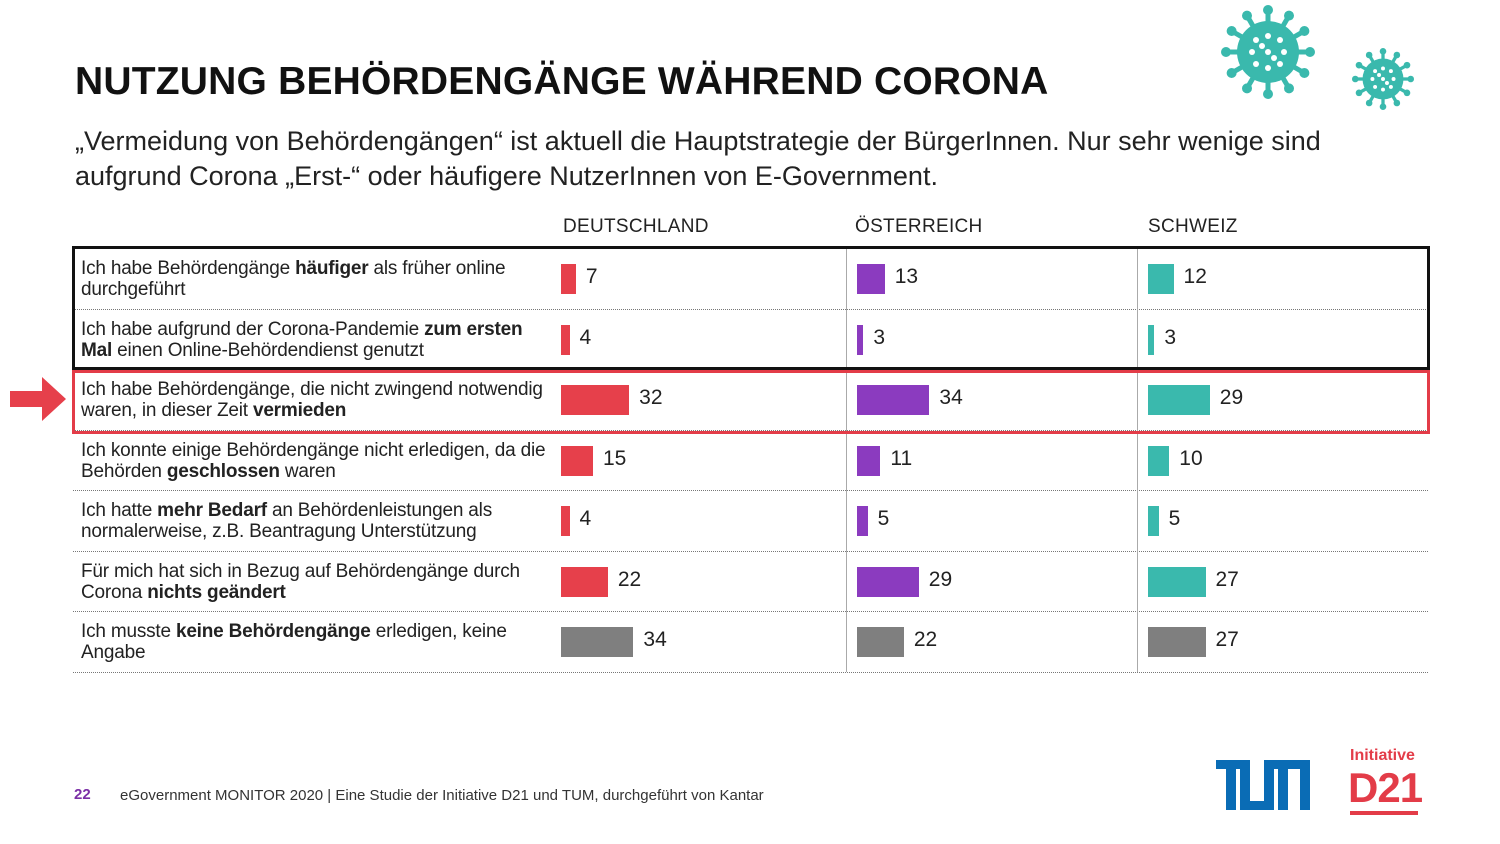 Image resolution: width=1500 pixels, height=844 pixels. Describe the element at coordinates (1231, 397) in the screenshot. I see `value-label-schweiz: 29` at that location.